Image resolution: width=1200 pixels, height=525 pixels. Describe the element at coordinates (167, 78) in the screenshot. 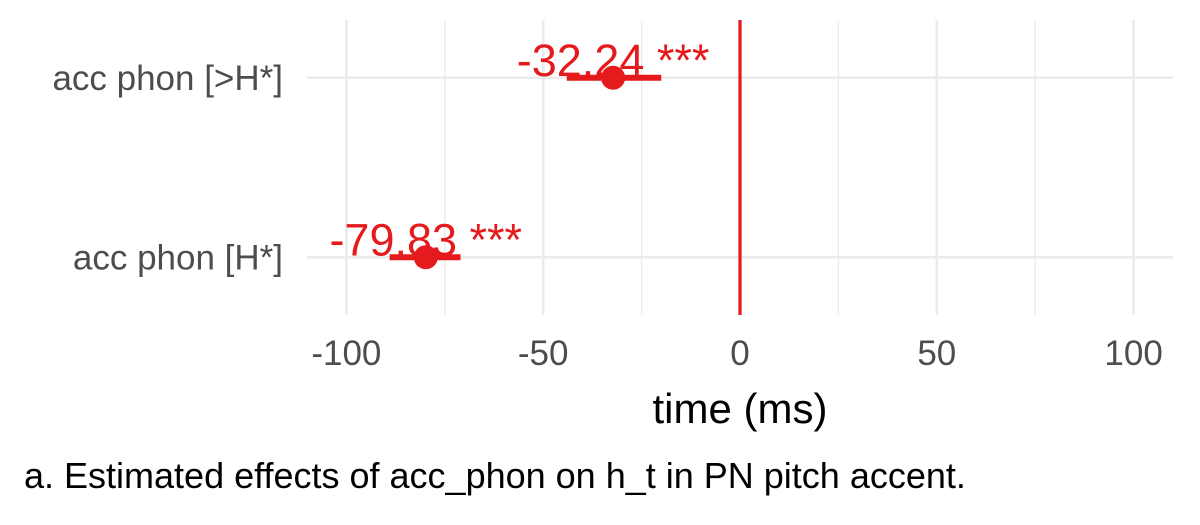

I see `y-tick-label: acc phon [>H*]` at that location.